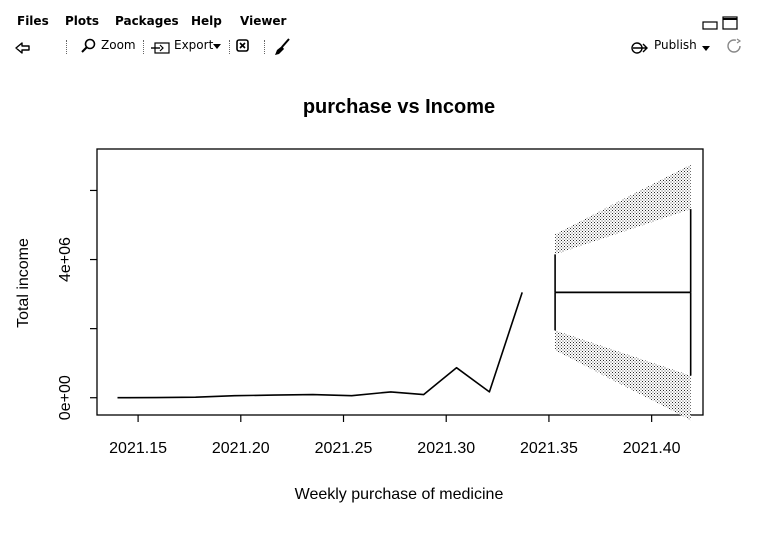 The width and height of the screenshot is (766, 538). I want to click on tab-viewer: Viewer, so click(263, 21).